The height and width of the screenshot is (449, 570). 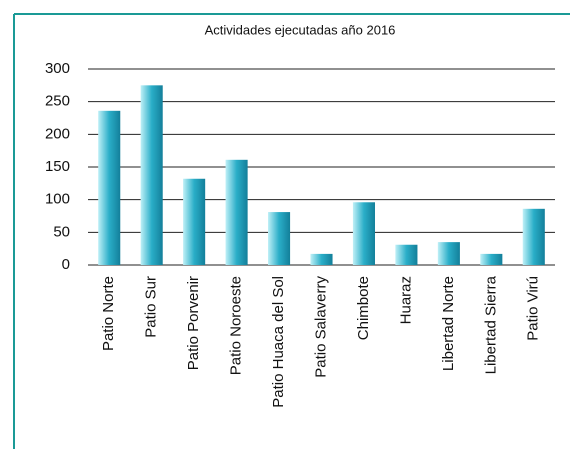 What do you see at coordinates (363, 308) in the screenshot?
I see `x-tick-label: Chimbote` at bounding box center [363, 308].